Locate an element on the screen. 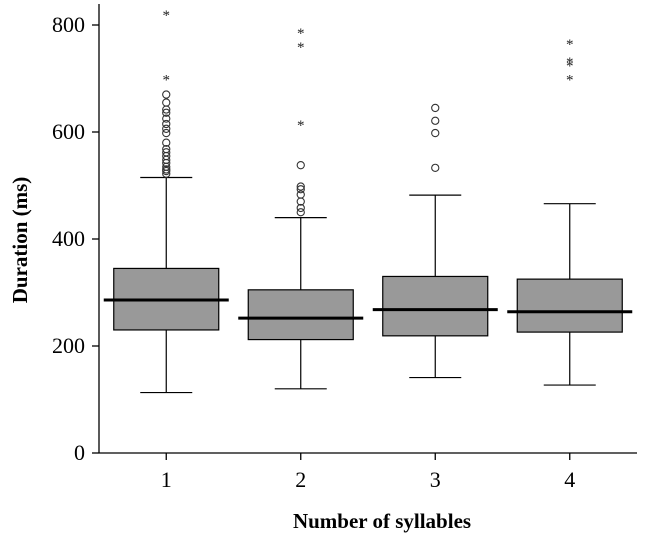  box-group-1: ** is located at coordinates (166, 201).